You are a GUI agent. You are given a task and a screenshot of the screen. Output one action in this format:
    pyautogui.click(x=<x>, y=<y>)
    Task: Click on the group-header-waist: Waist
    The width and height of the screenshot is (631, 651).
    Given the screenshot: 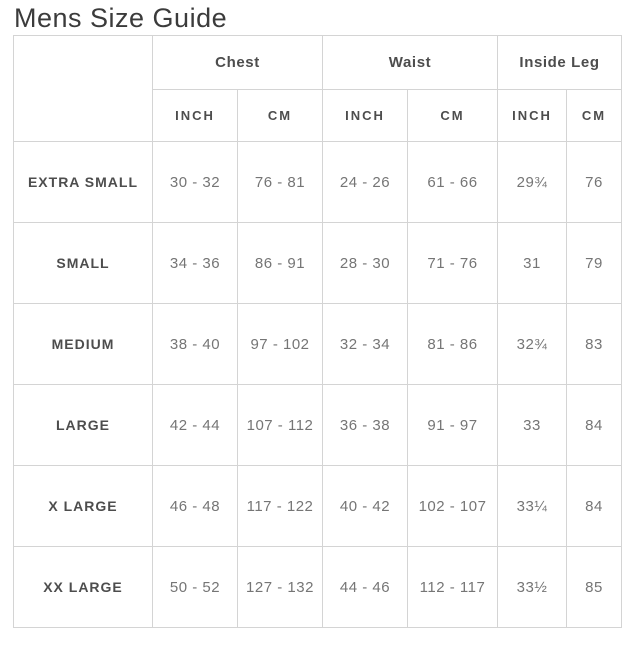 What is the action you would take?
    pyautogui.click(x=410, y=62)
    